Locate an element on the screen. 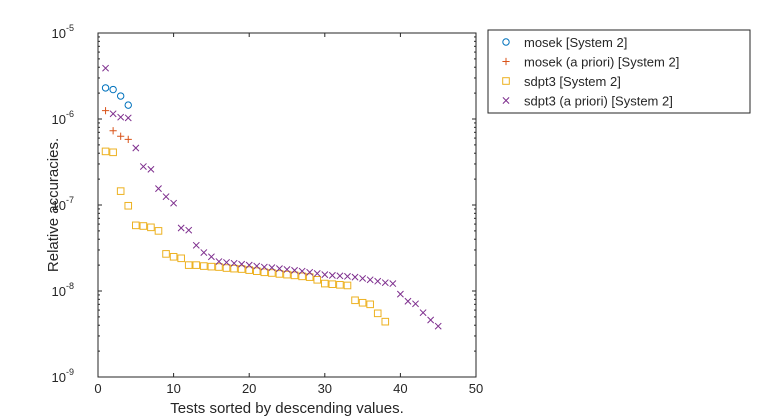  y-tick-label: 10⁻⁹ is located at coordinates (63, 376).